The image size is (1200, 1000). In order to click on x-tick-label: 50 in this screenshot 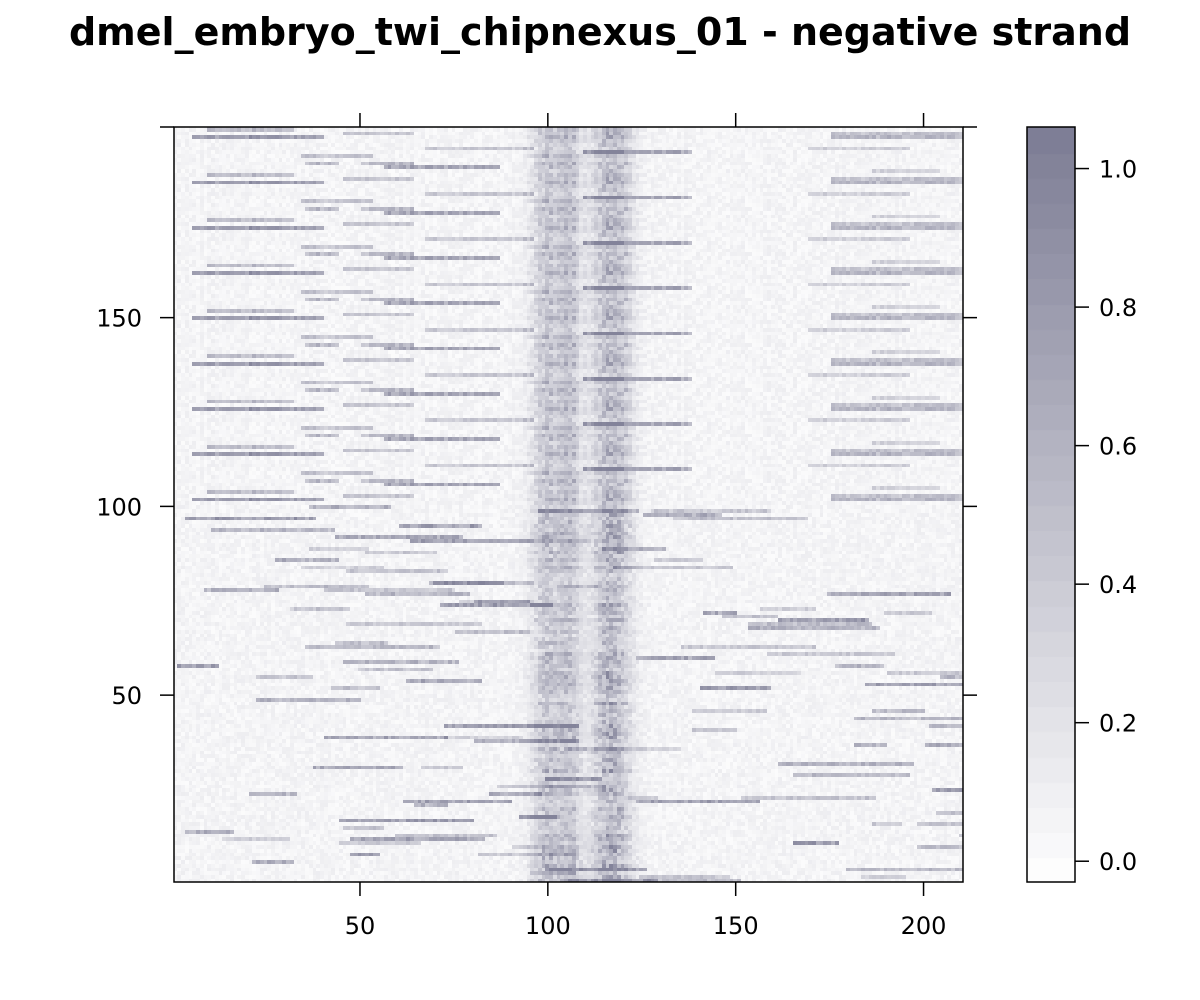, I will do `click(360, 926)`.